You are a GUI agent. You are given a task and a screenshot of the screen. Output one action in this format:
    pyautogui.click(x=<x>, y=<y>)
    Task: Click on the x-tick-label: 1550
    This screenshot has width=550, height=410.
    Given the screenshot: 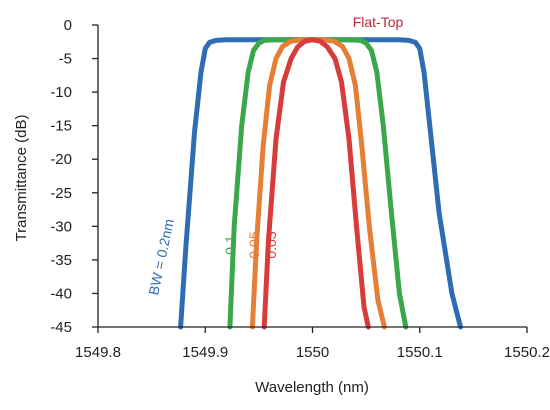 What is the action you would take?
    pyautogui.click(x=312, y=352)
    